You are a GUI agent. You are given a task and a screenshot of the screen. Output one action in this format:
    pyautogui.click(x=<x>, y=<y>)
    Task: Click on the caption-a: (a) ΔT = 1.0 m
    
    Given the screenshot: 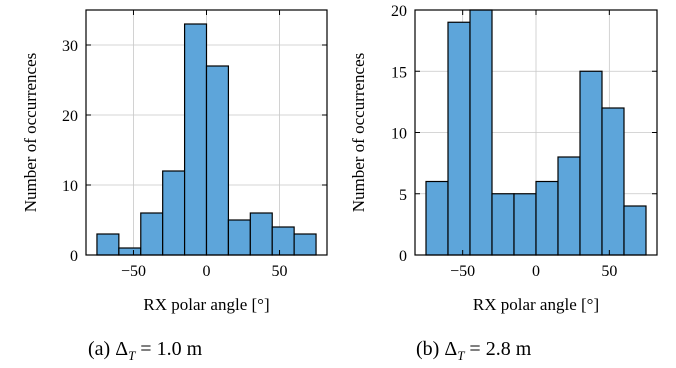 What is the action you would take?
    pyautogui.click(x=145, y=351)
    